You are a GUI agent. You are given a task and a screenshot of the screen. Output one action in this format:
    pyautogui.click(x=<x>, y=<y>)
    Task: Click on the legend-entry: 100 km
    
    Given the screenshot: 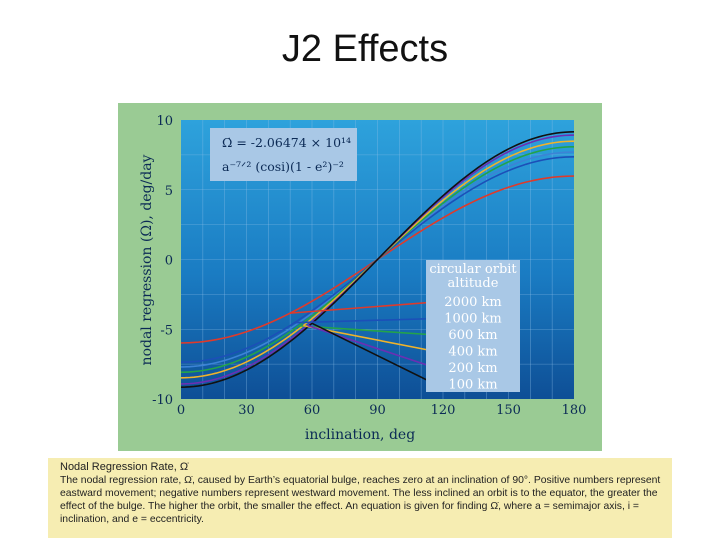 What is the action you would take?
    pyautogui.click(x=472, y=385)
    